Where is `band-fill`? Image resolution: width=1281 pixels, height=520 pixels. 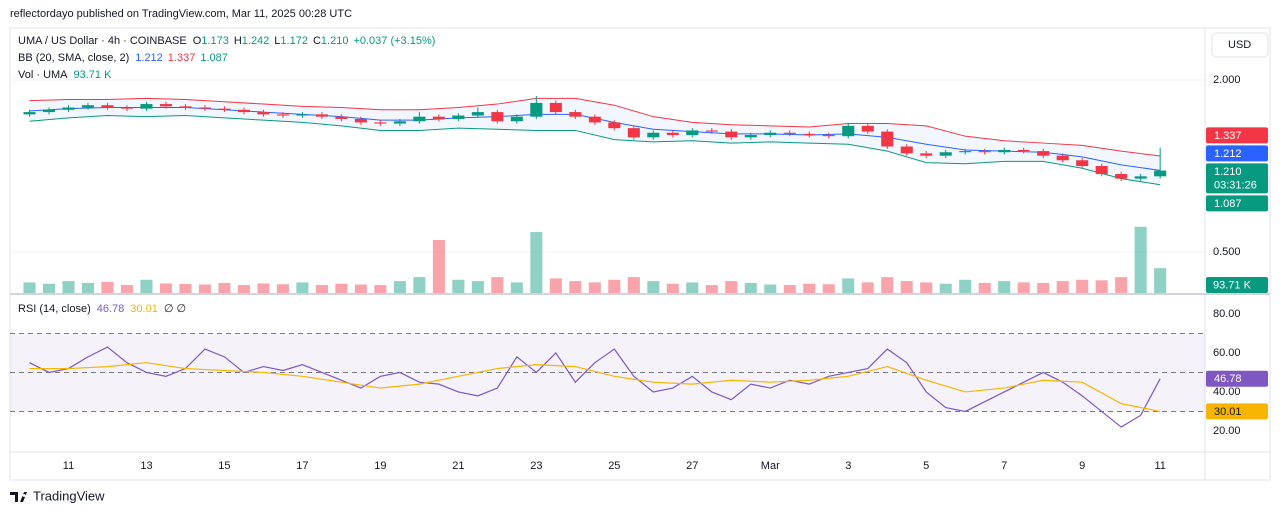 band-fill is located at coordinates (595, 141).